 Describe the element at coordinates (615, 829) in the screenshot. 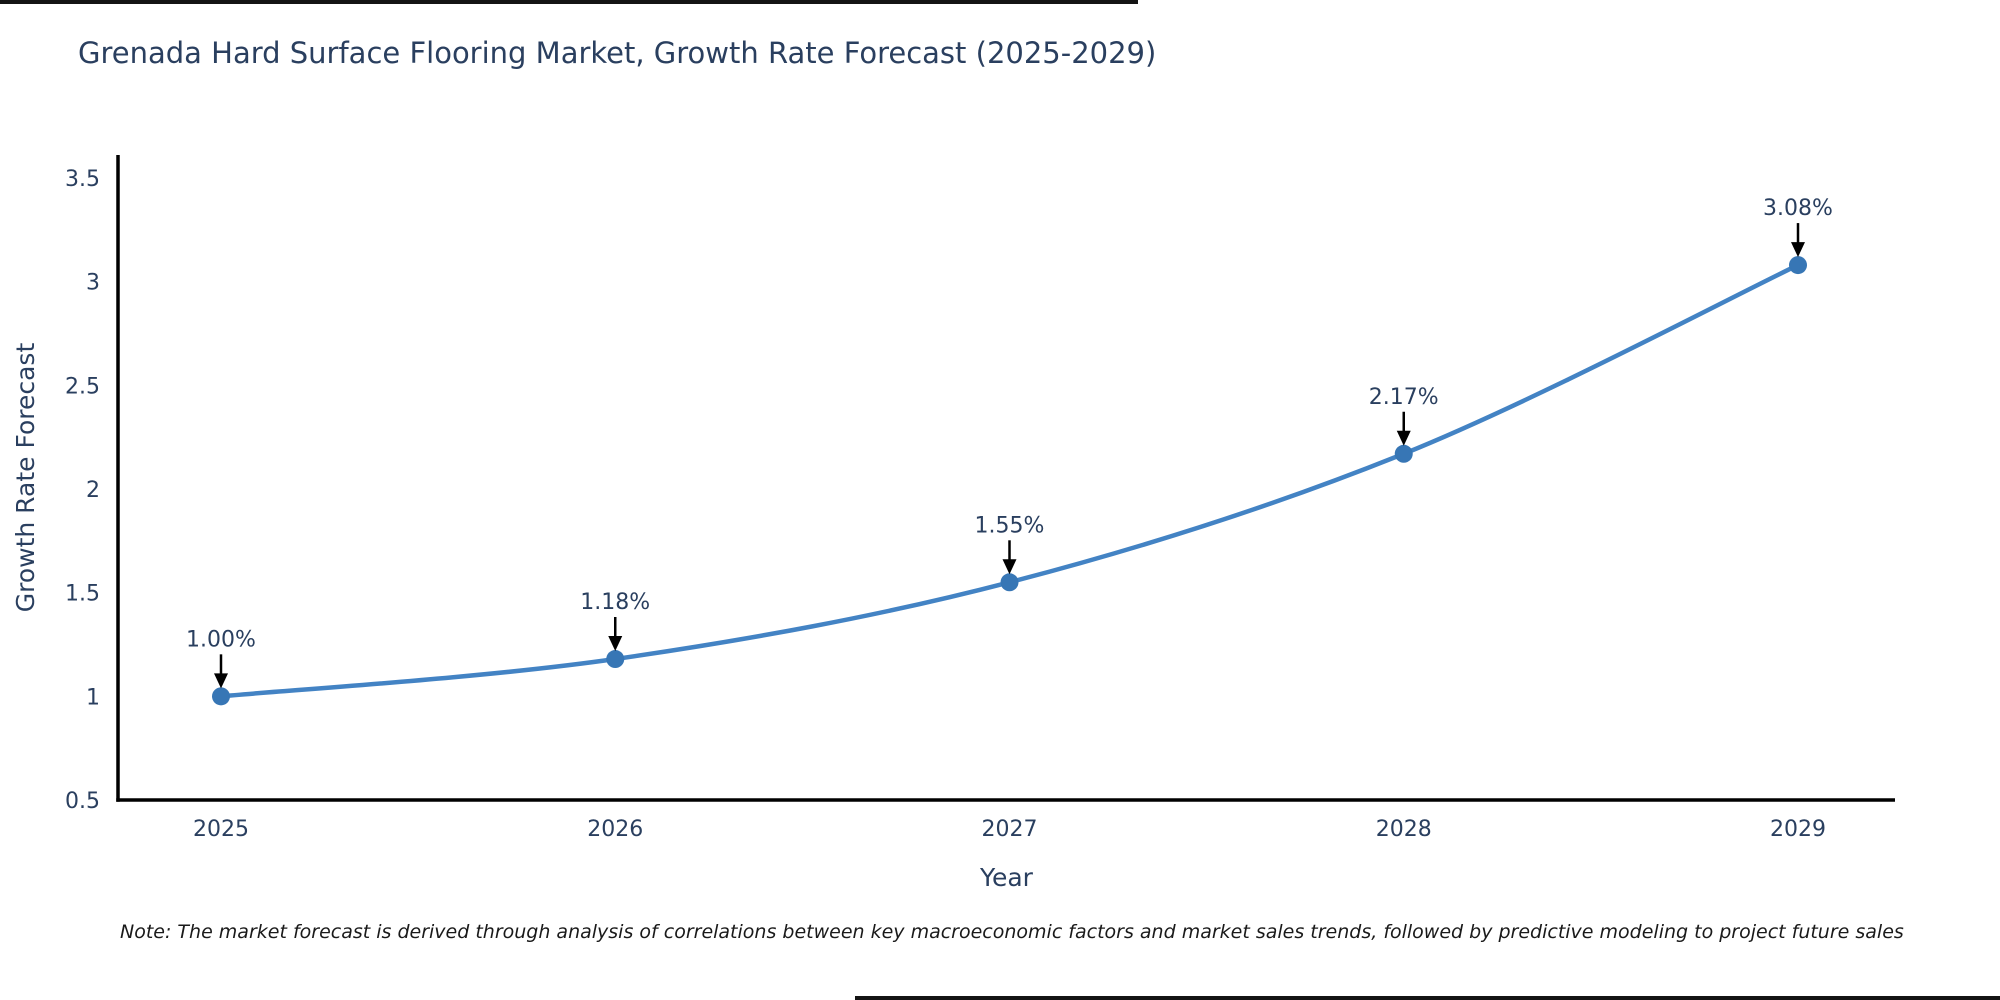

I see `x-tick-label: 2026` at that location.